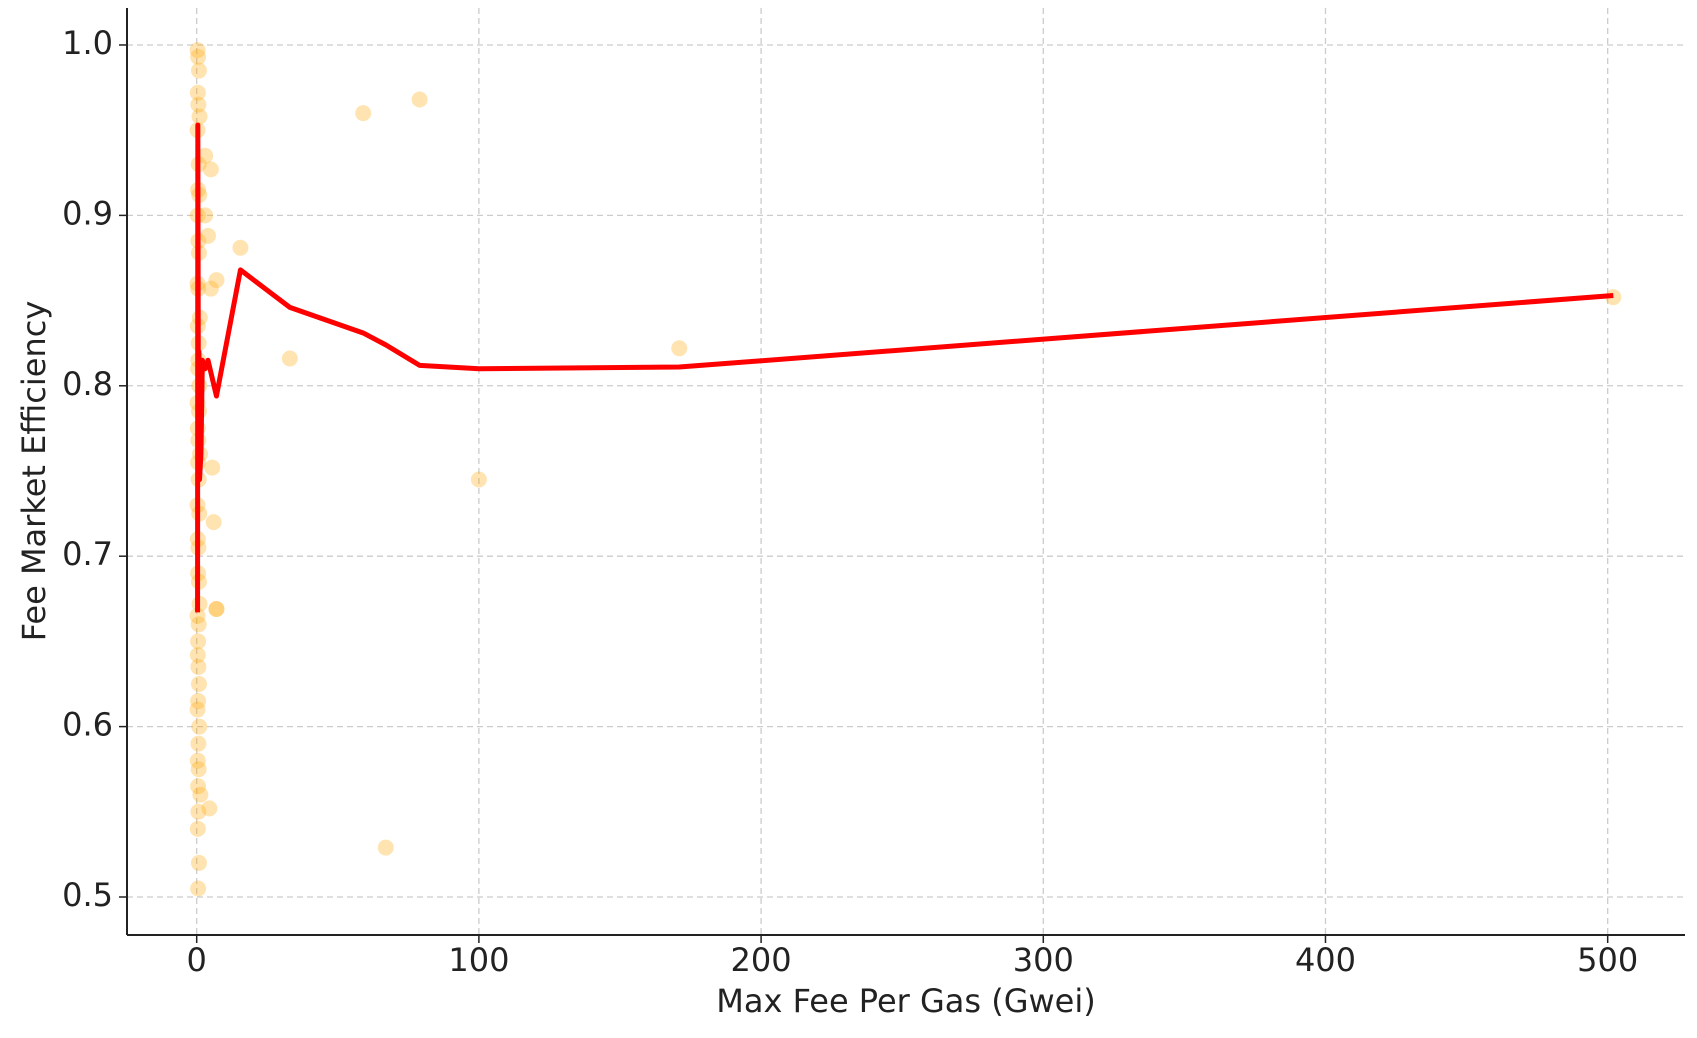  Describe the element at coordinates (87, 895) in the screenshot. I see `y-tick-label: 0.5` at that location.